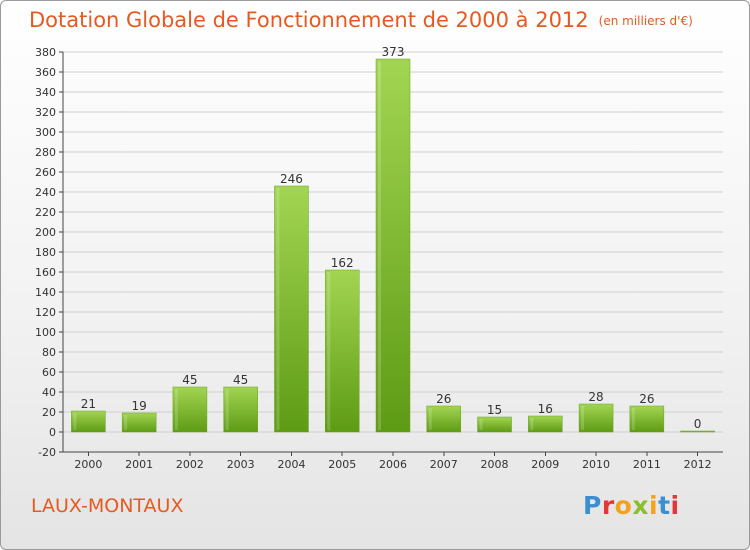 This screenshot has height=550, width=750. What do you see at coordinates (190, 409) in the screenshot?
I see `bar-2002` at bounding box center [190, 409].